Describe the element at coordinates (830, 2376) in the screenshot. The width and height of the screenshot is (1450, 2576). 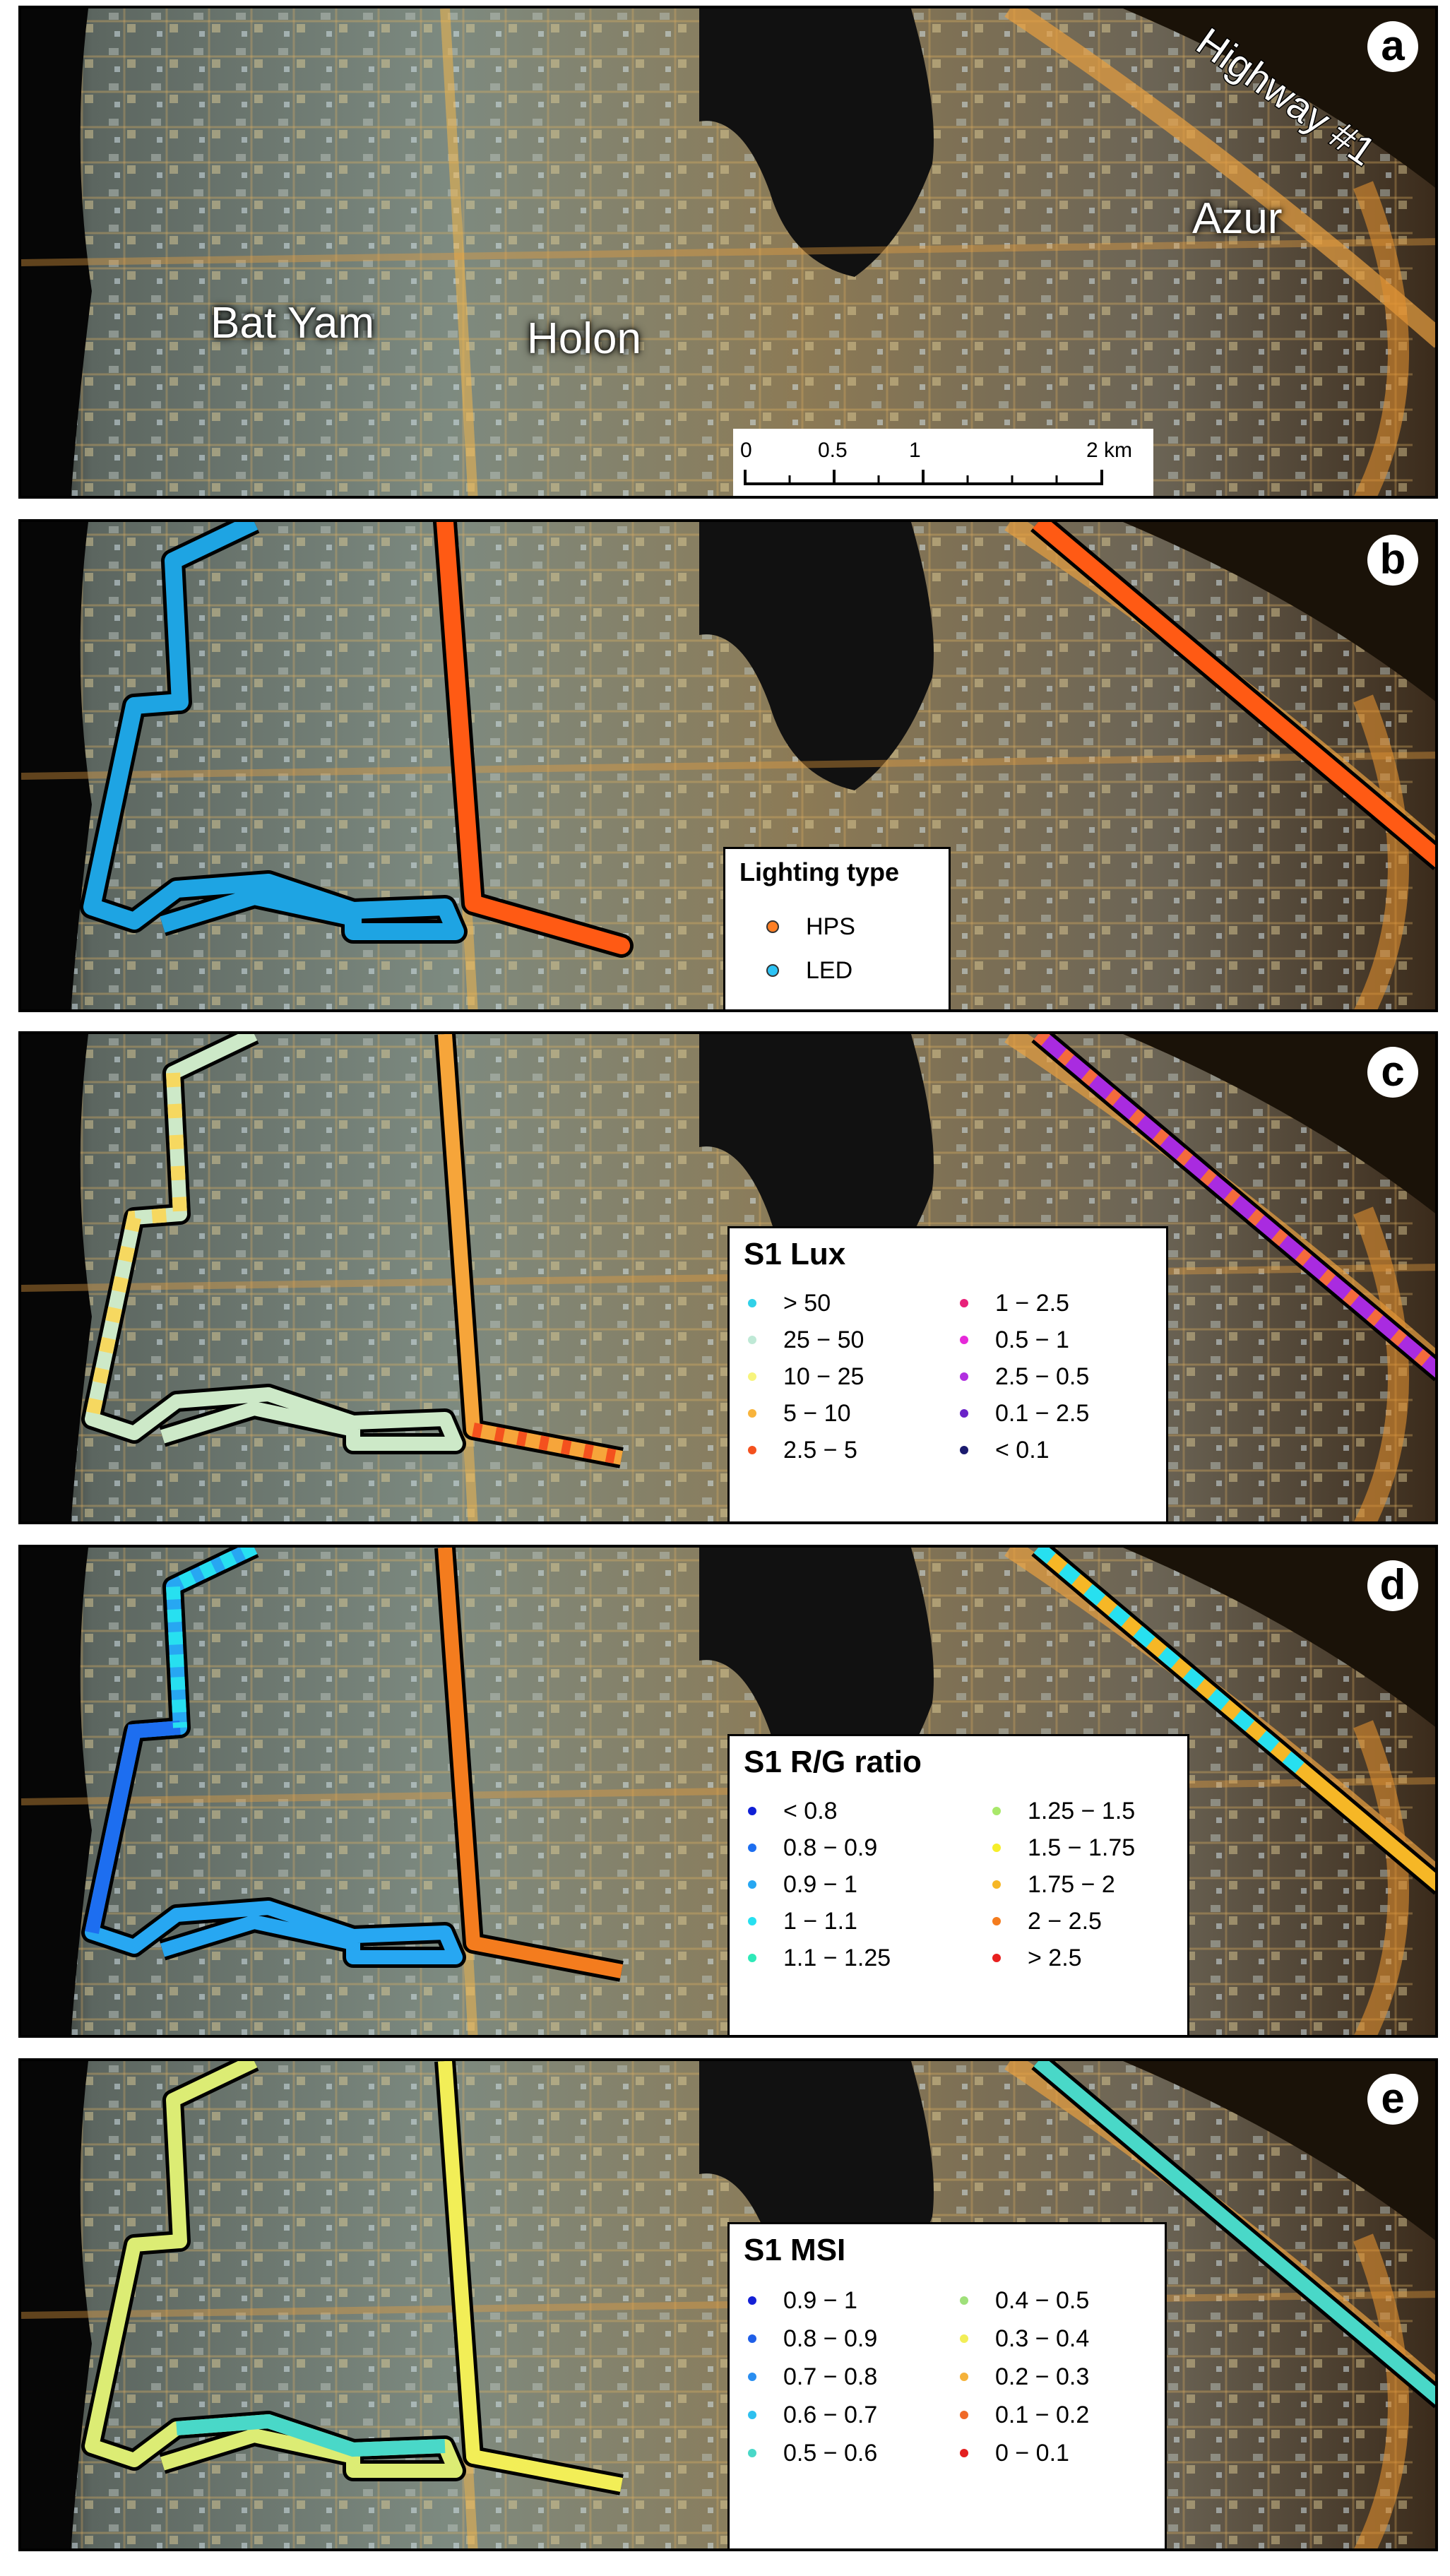
I see `legend-label: 0.7 − 0.8` at that location.